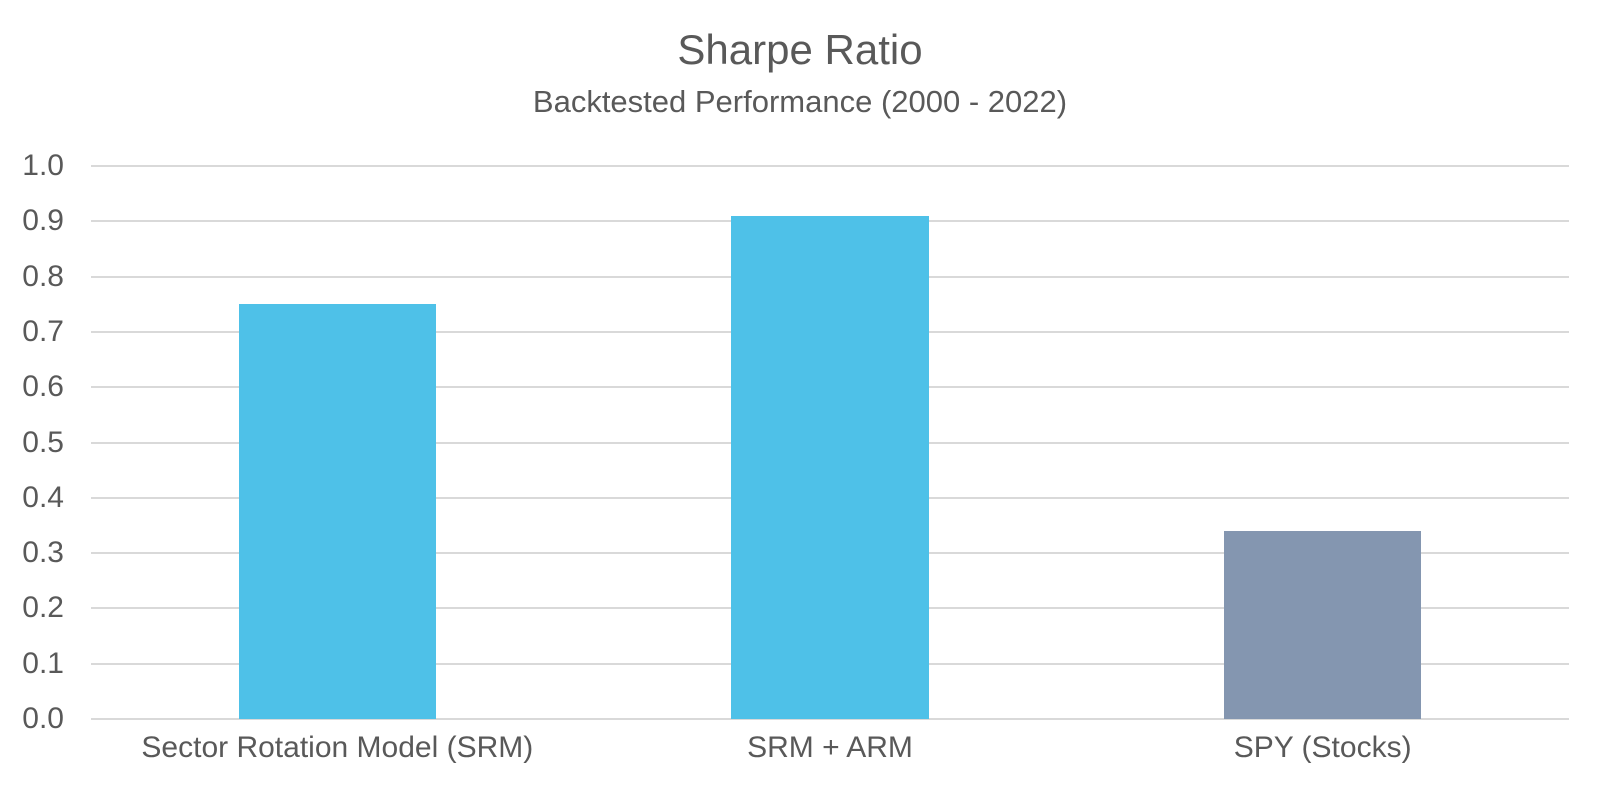 The height and width of the screenshot is (800, 1600). What do you see at coordinates (1322, 747) in the screenshot?
I see `x-category-label: SPY (Stocks)` at bounding box center [1322, 747].